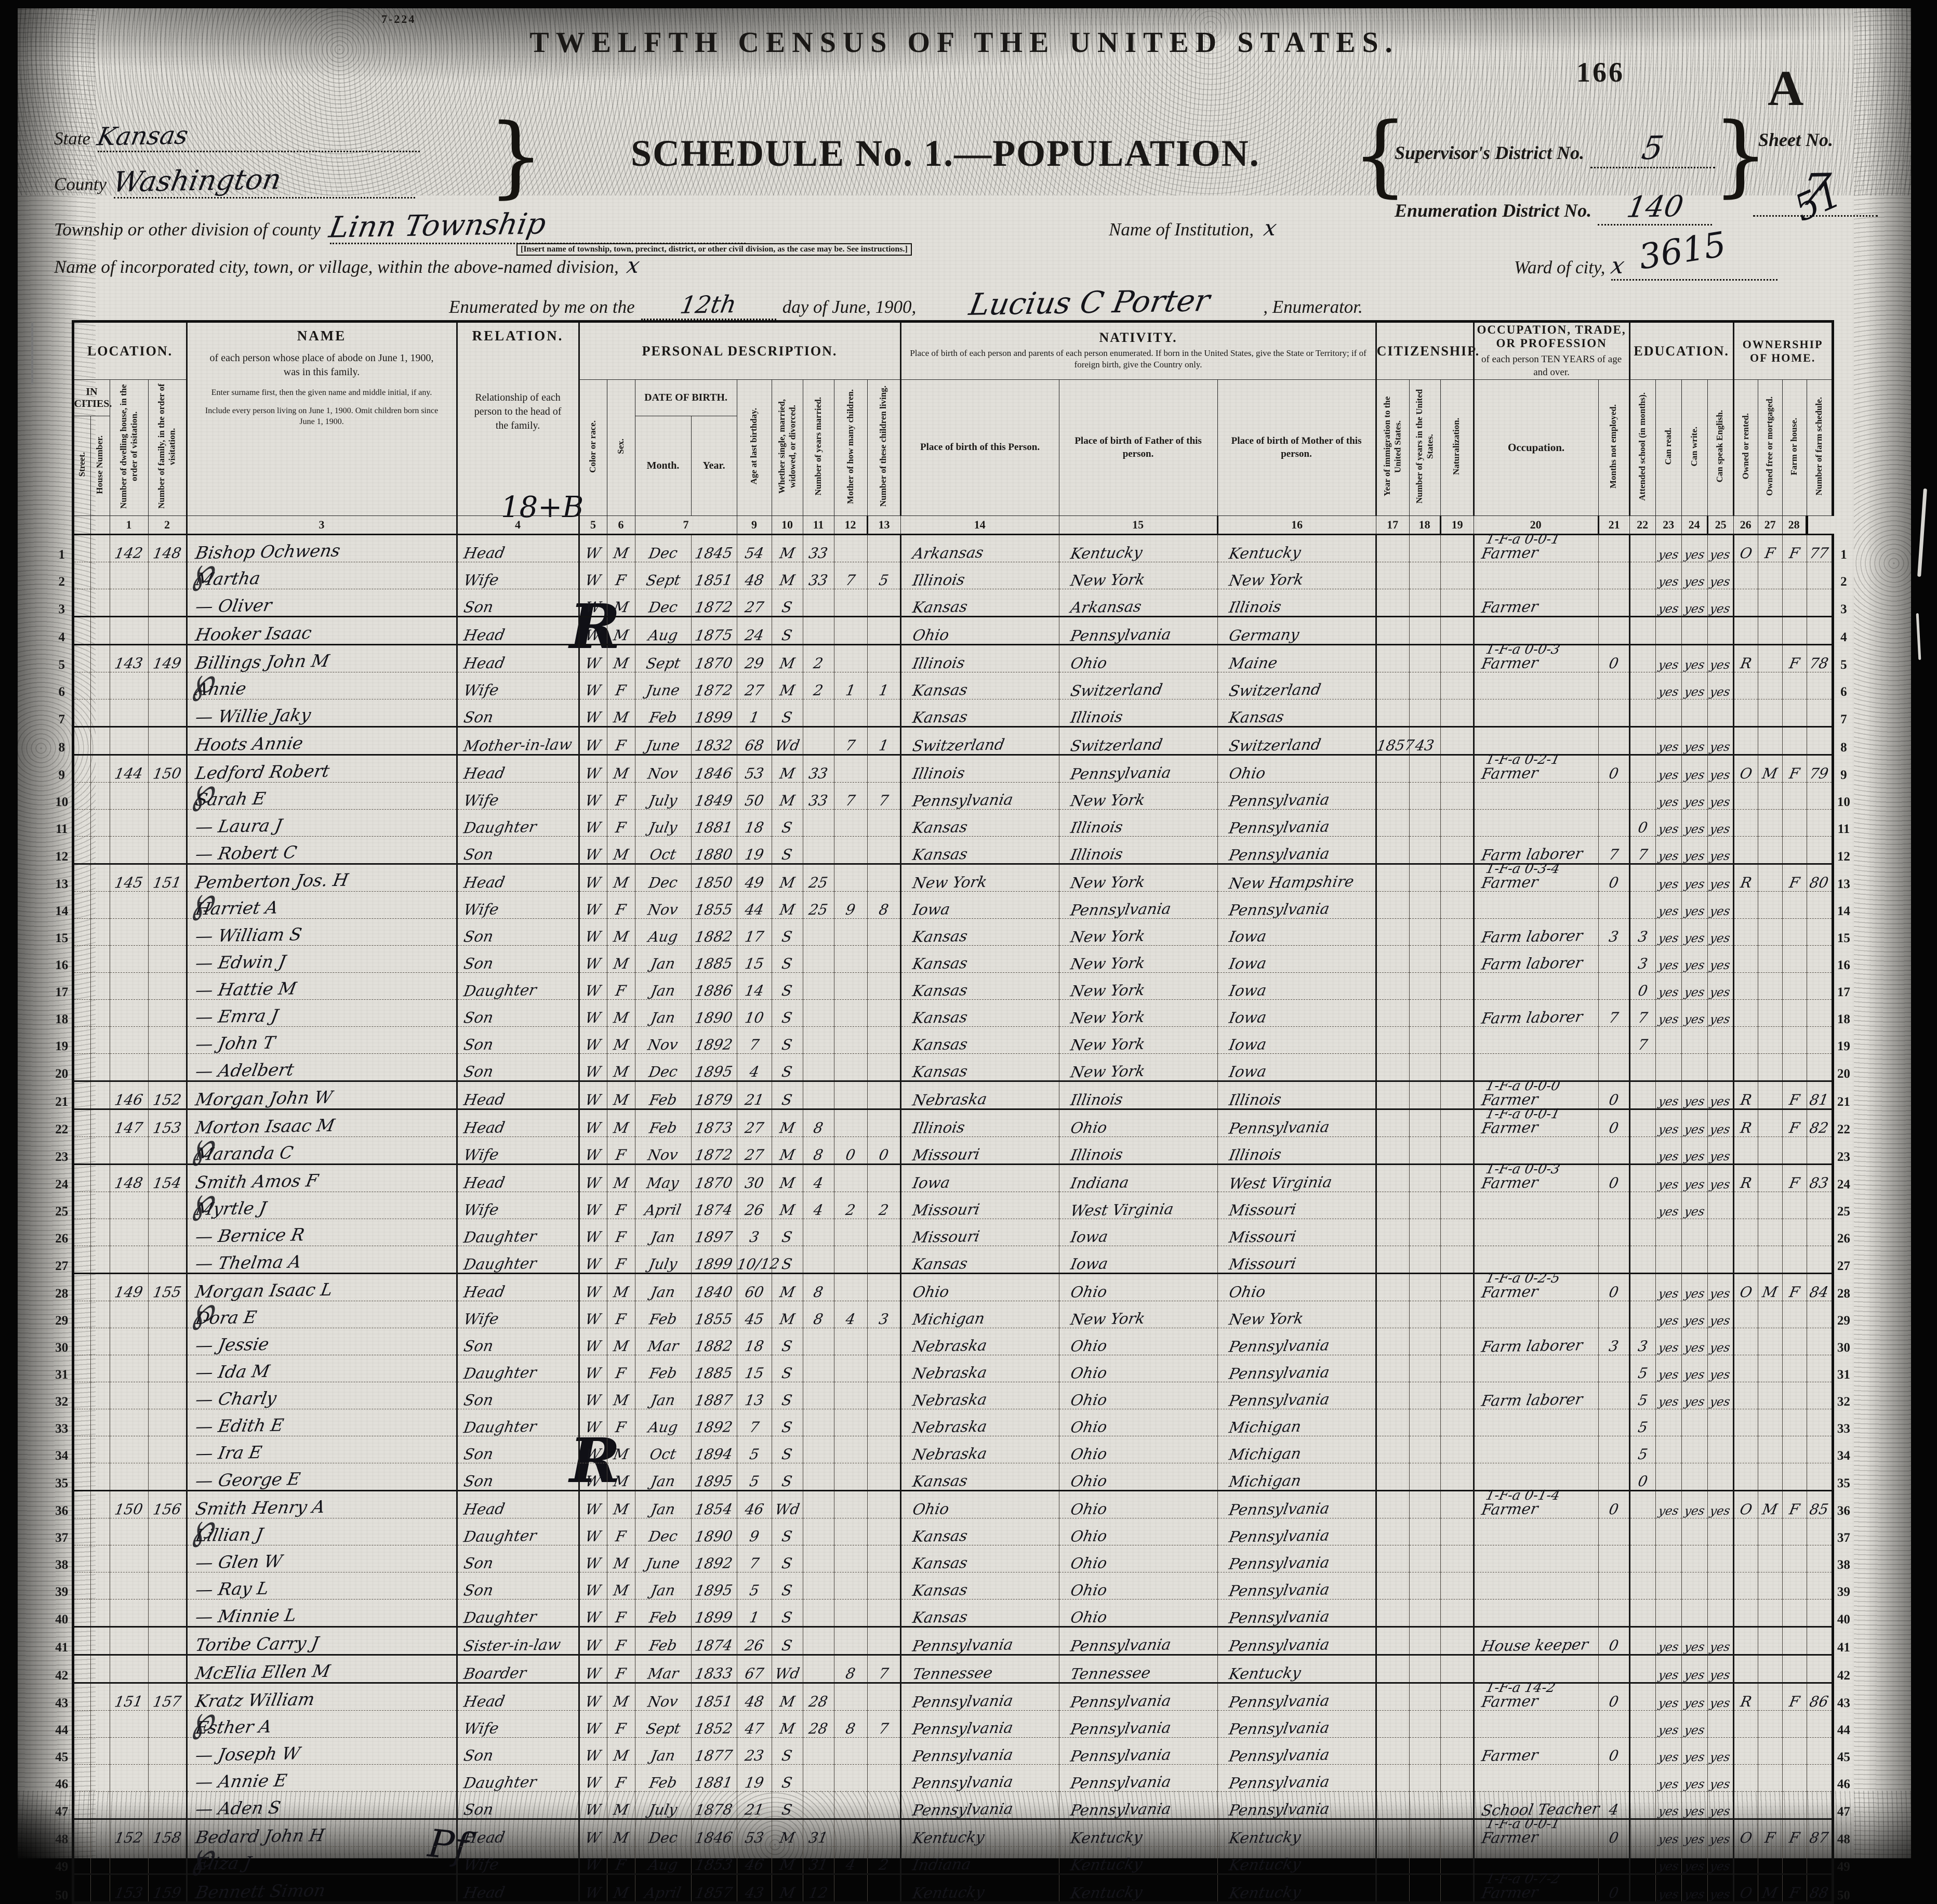  What do you see at coordinates (1427, 350) in the screenshot?
I see `group-citizenship: CITIZENSHIP.` at bounding box center [1427, 350].